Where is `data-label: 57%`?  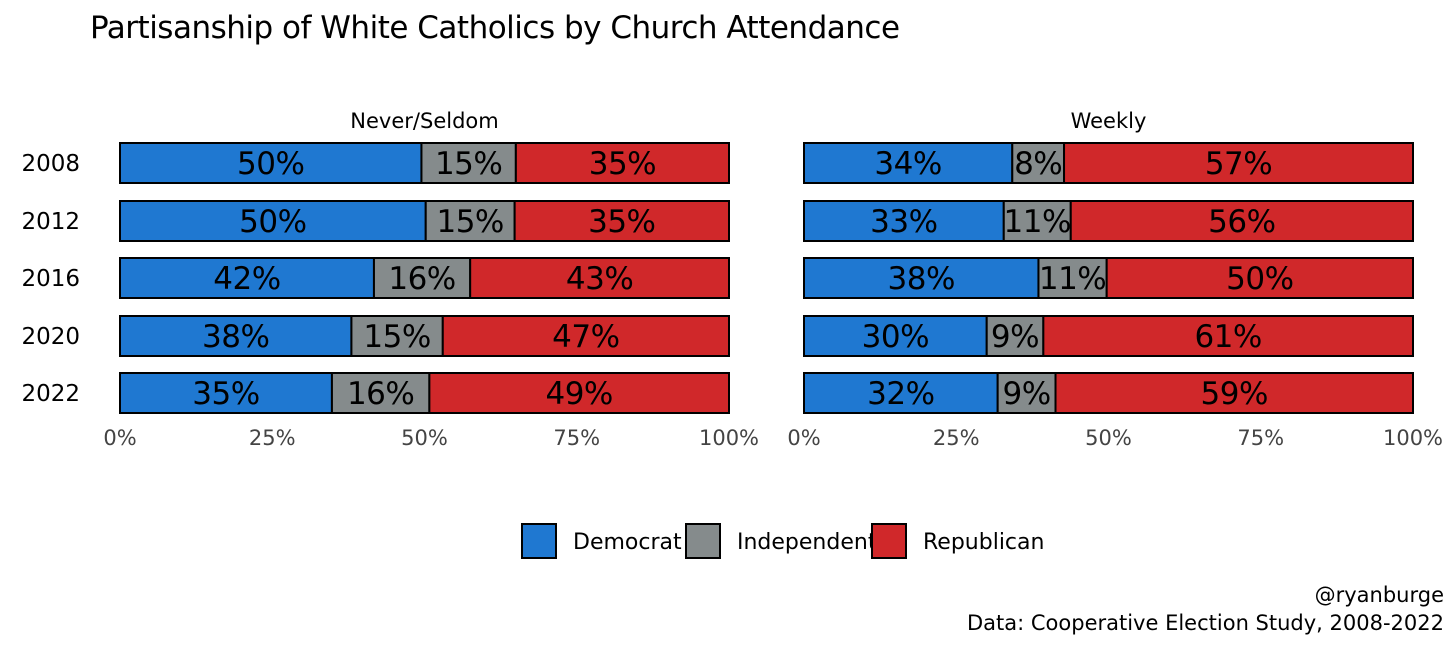
data-label: 57% is located at coordinates (1238, 164).